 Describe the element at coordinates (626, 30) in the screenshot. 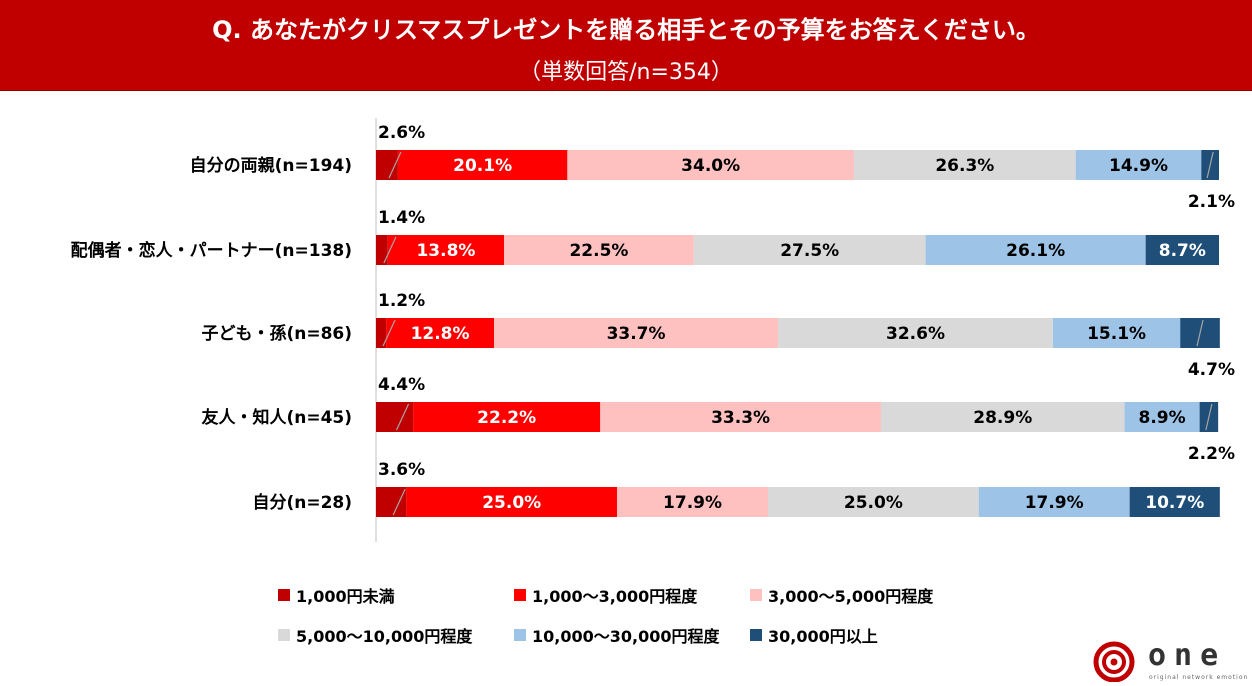

I see `question-title: Q. あなたがクリスマスプレゼントを贈る相手とその予算をお答えください。` at that location.